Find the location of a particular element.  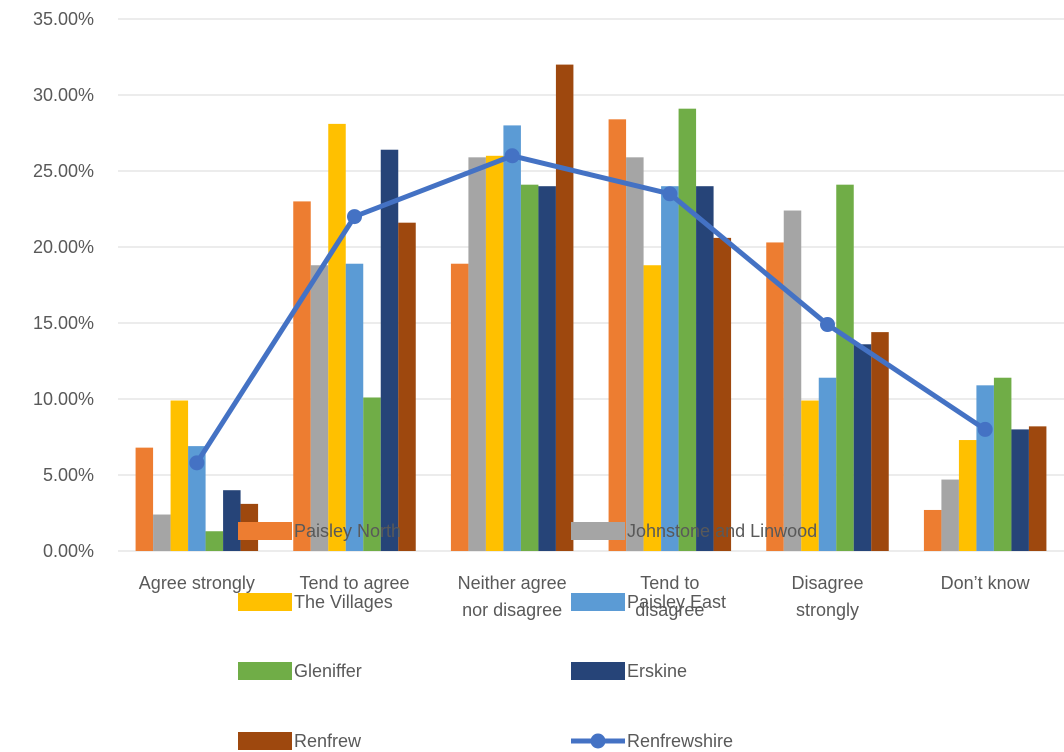

x-tick-label: Tend to is located at coordinates (669, 583).